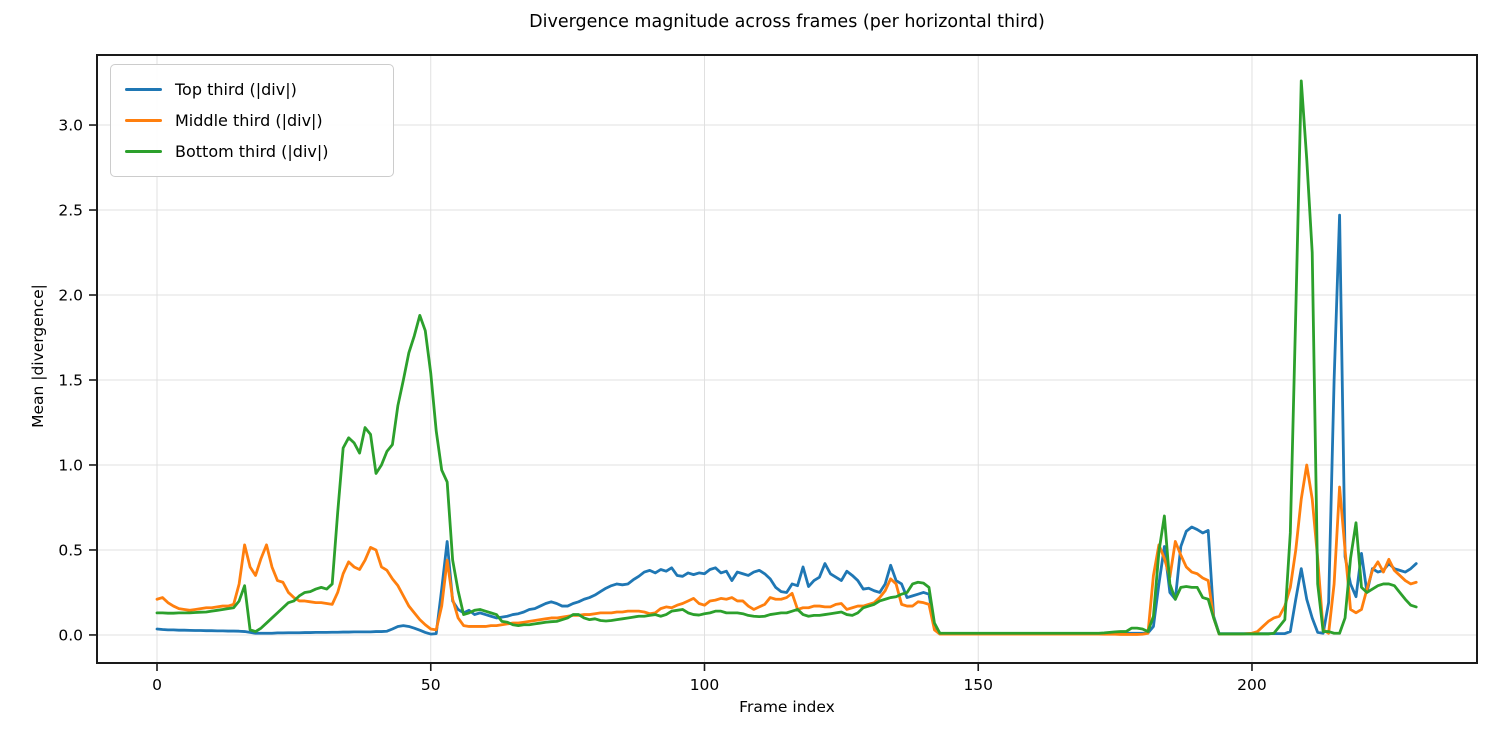 The image size is (1500, 750). What do you see at coordinates (143, 151) in the screenshot?
I see `legend-swatch-bottom-third` at bounding box center [143, 151].